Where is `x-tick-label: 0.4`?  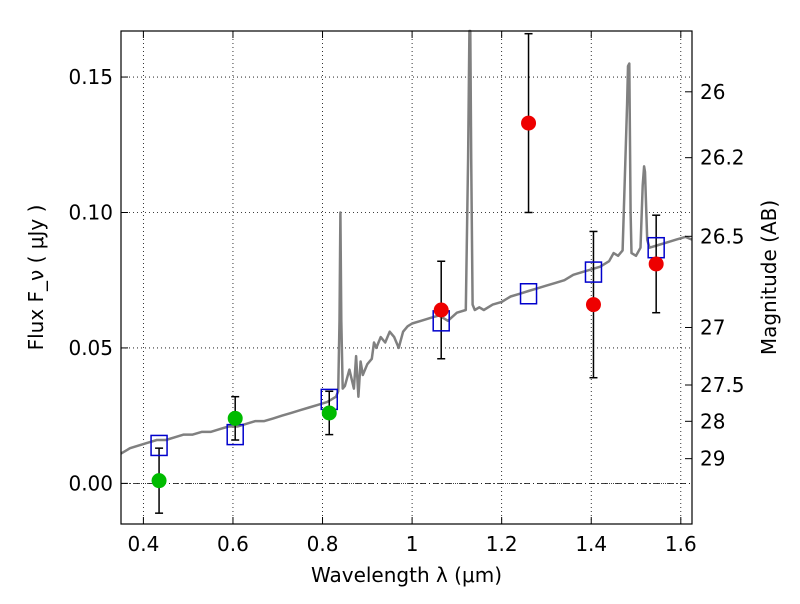 x-tick-label: 0.4 is located at coordinates (143, 544).